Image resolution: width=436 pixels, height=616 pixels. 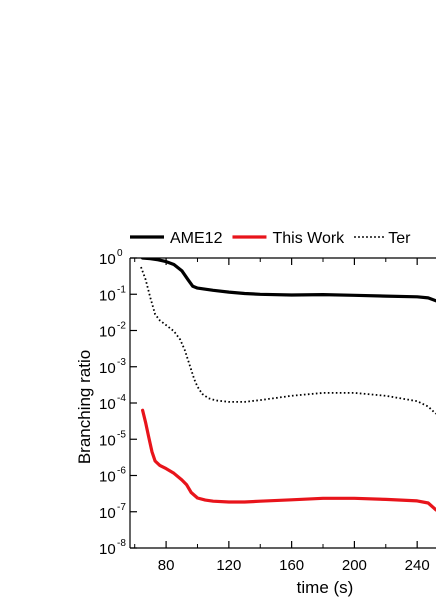 I want to click on x-tick-label: 80, so click(x=166, y=565).